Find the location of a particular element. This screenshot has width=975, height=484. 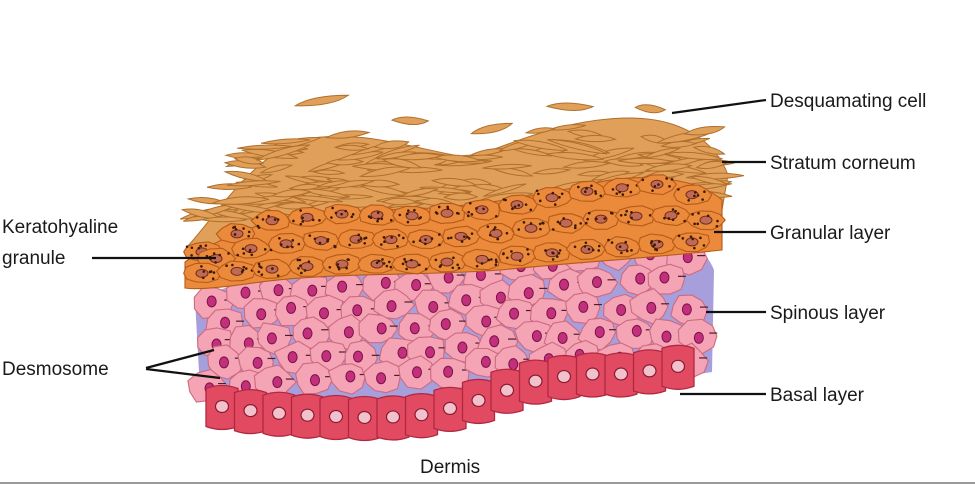

leader-desmosome-upper is located at coordinates (180, 359).